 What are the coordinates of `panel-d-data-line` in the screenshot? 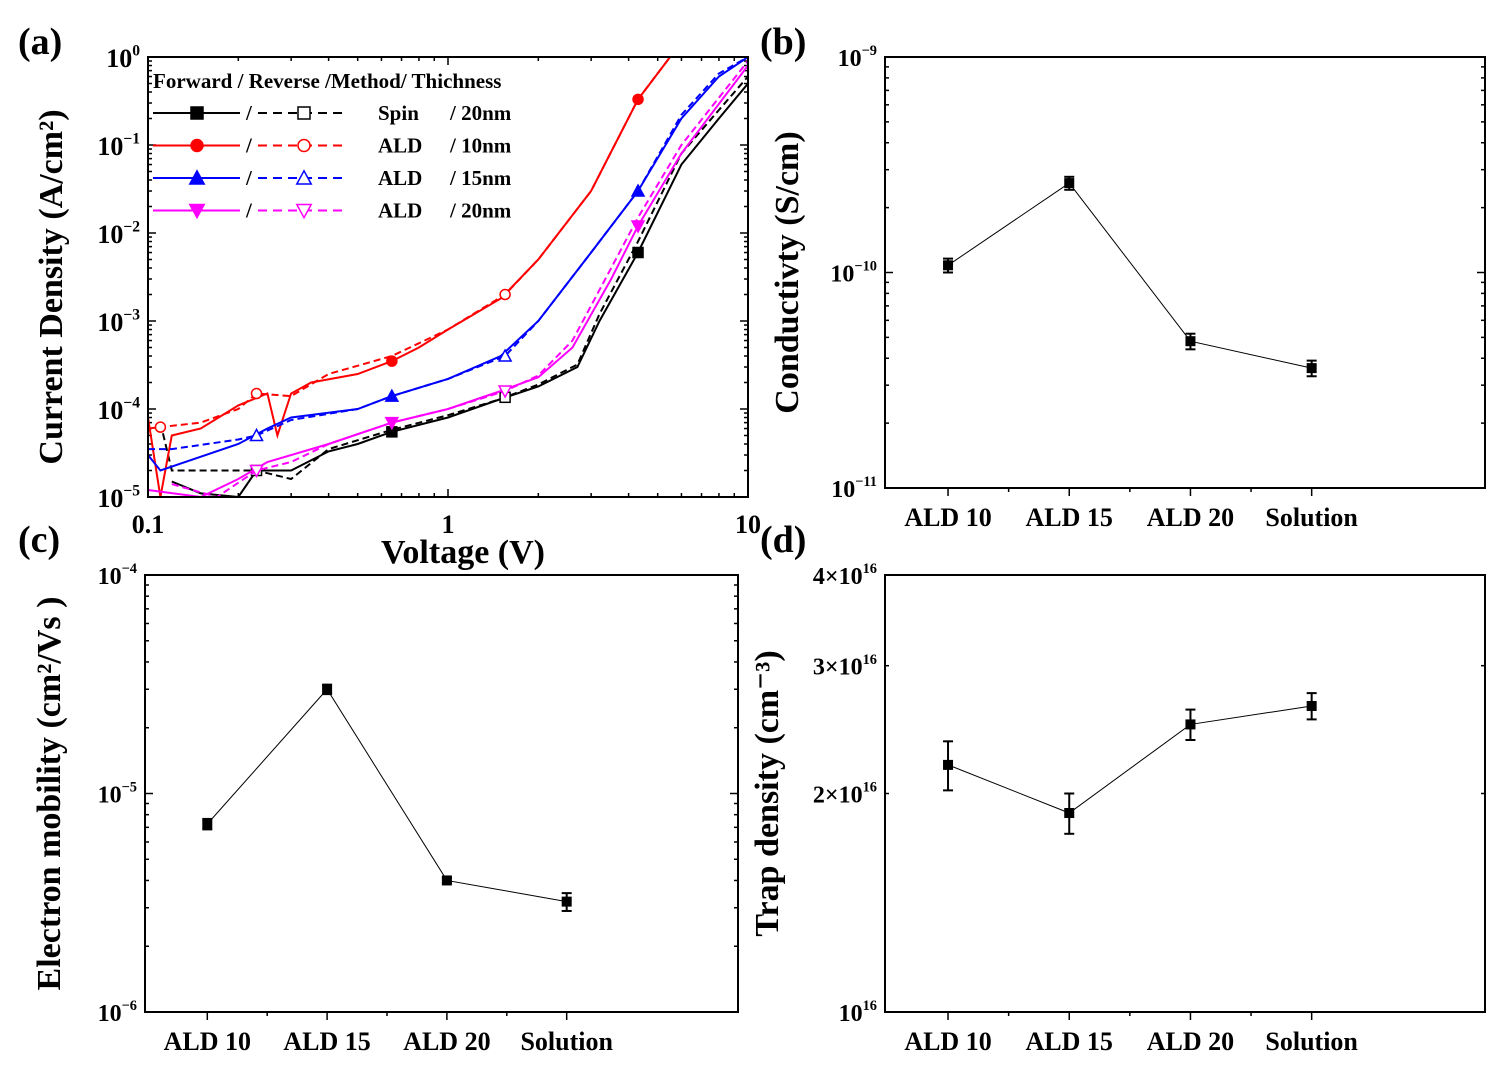 It's located at (1129, 759).